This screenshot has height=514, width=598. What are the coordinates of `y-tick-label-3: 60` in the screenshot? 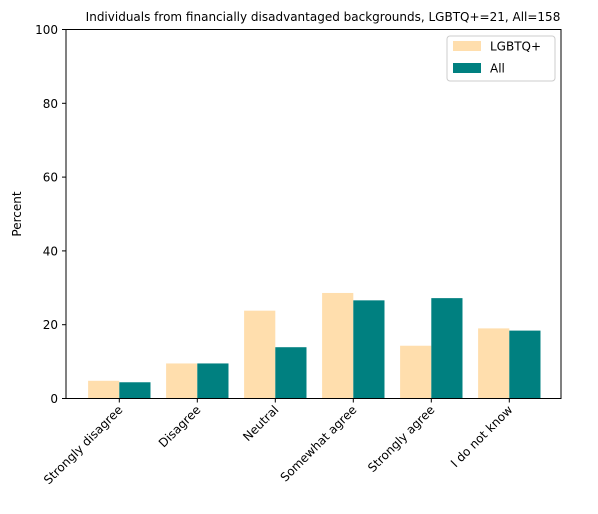 It's located at (50, 178).